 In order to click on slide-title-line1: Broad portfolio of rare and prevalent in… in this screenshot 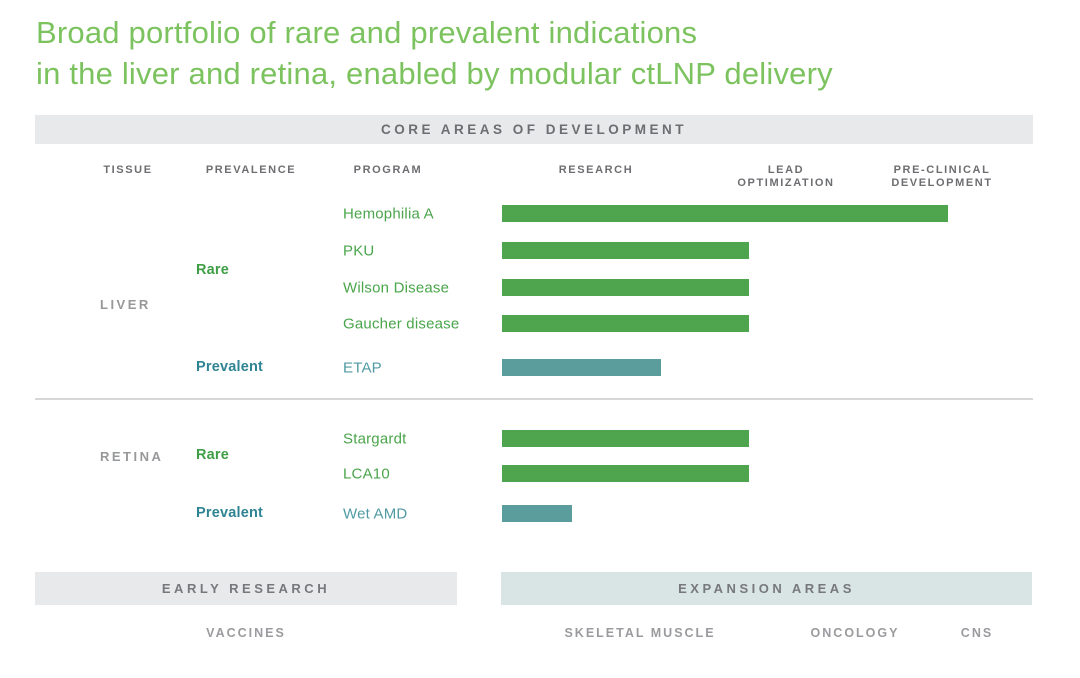, I will do `click(367, 32)`.